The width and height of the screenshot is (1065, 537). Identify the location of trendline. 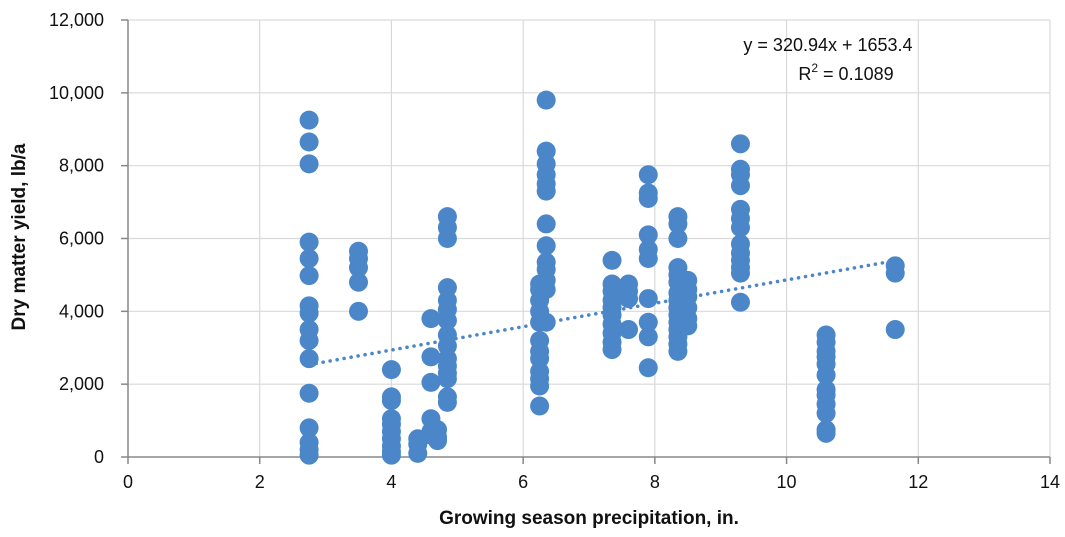
(602, 312).